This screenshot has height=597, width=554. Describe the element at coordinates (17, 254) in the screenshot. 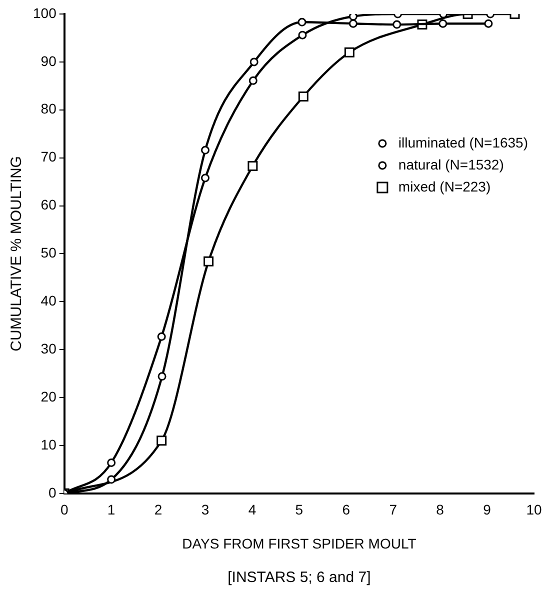

I see `y-axis-title: CUMULATIVE % MOULTING` at that location.